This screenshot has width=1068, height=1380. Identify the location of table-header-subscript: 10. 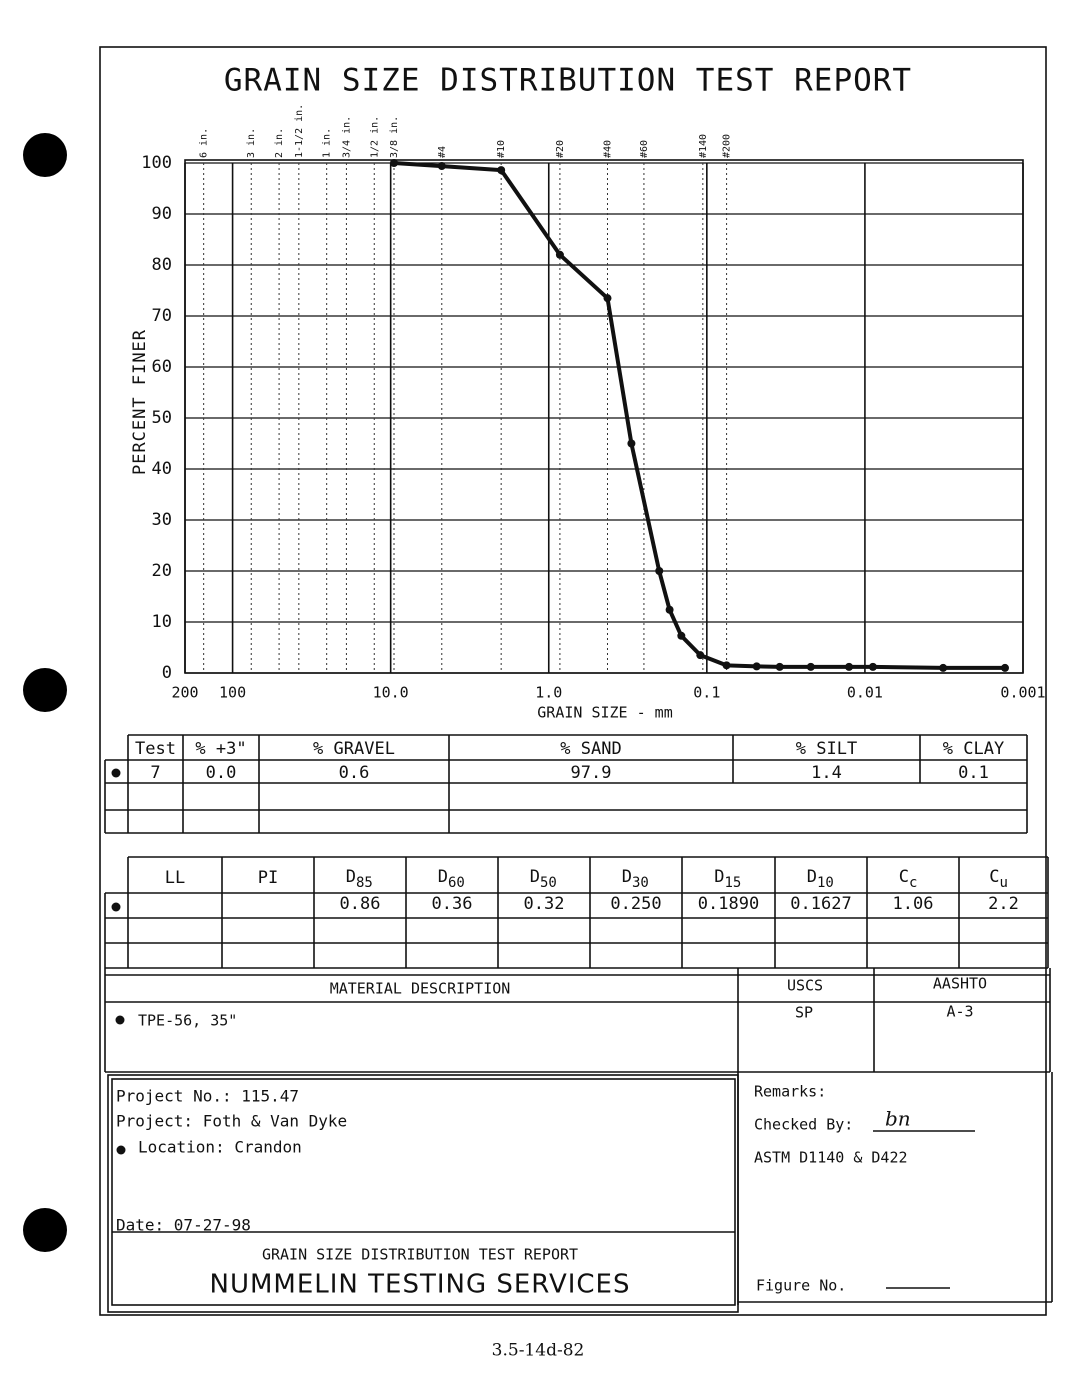
(825, 883).